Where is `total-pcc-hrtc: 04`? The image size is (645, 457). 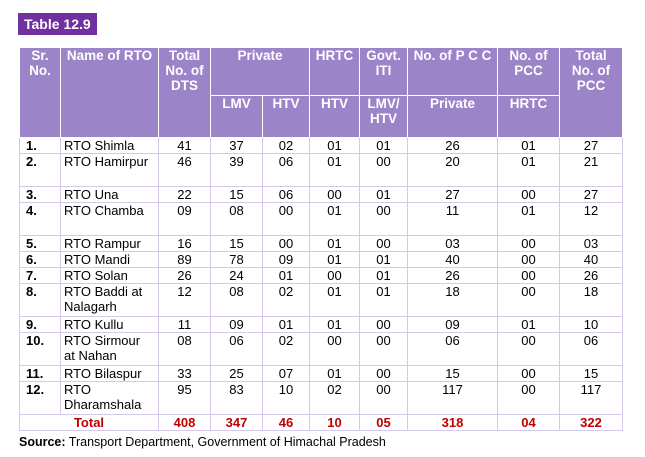
total-pcc-hrtc: 04 is located at coordinates (528, 422).